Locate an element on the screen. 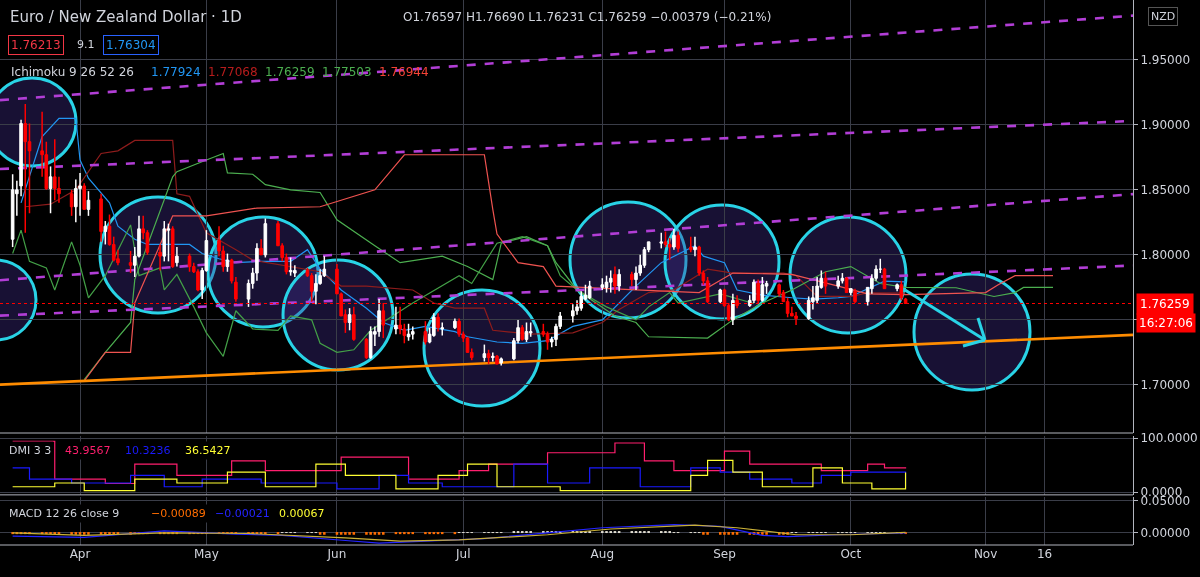  x-tick-label: Apr is located at coordinates (80, 554).